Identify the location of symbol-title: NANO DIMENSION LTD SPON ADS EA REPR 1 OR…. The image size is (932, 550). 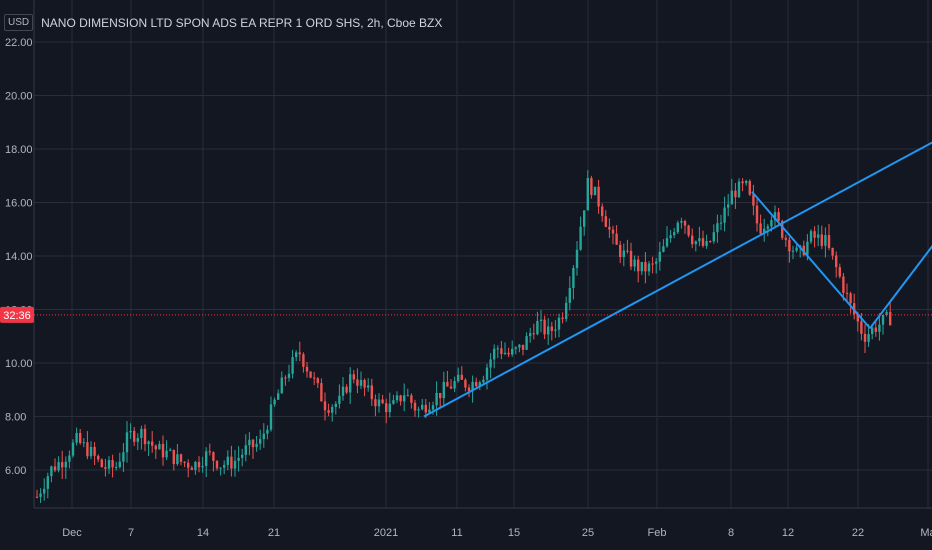
(242, 22).